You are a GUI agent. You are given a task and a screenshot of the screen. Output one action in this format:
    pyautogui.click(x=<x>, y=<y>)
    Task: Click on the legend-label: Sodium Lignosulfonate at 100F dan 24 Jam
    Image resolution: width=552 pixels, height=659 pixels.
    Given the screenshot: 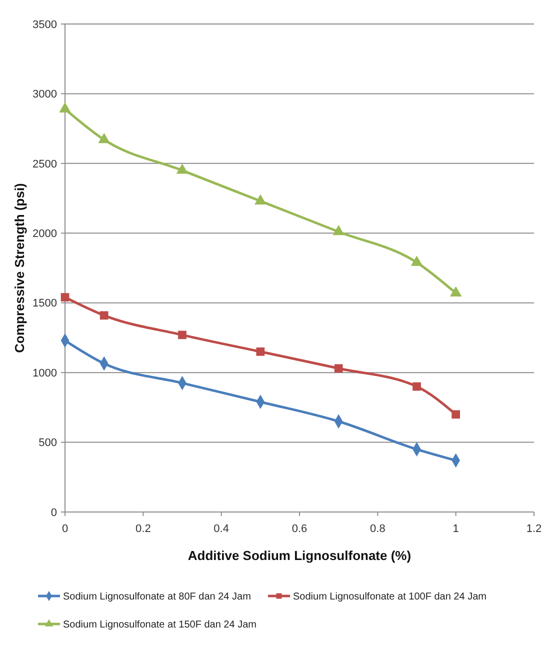 What is the action you would take?
    pyautogui.click(x=389, y=597)
    